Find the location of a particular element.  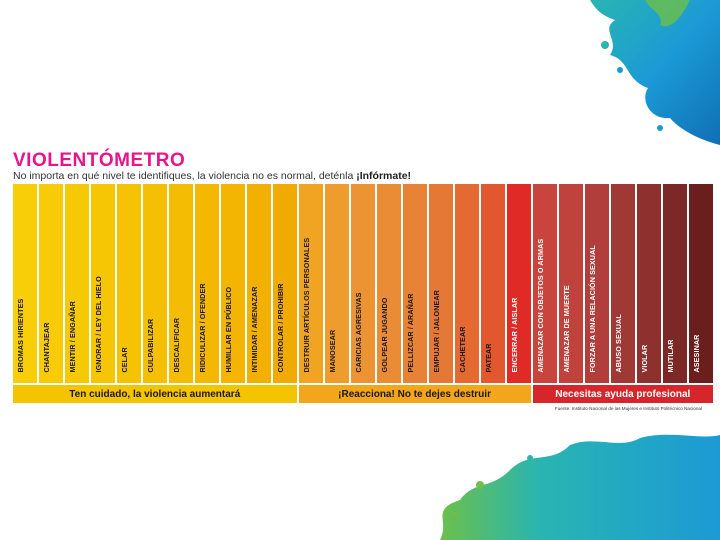

meter-level: CARICIAS AGRESIVAS is located at coordinates (363, 283).